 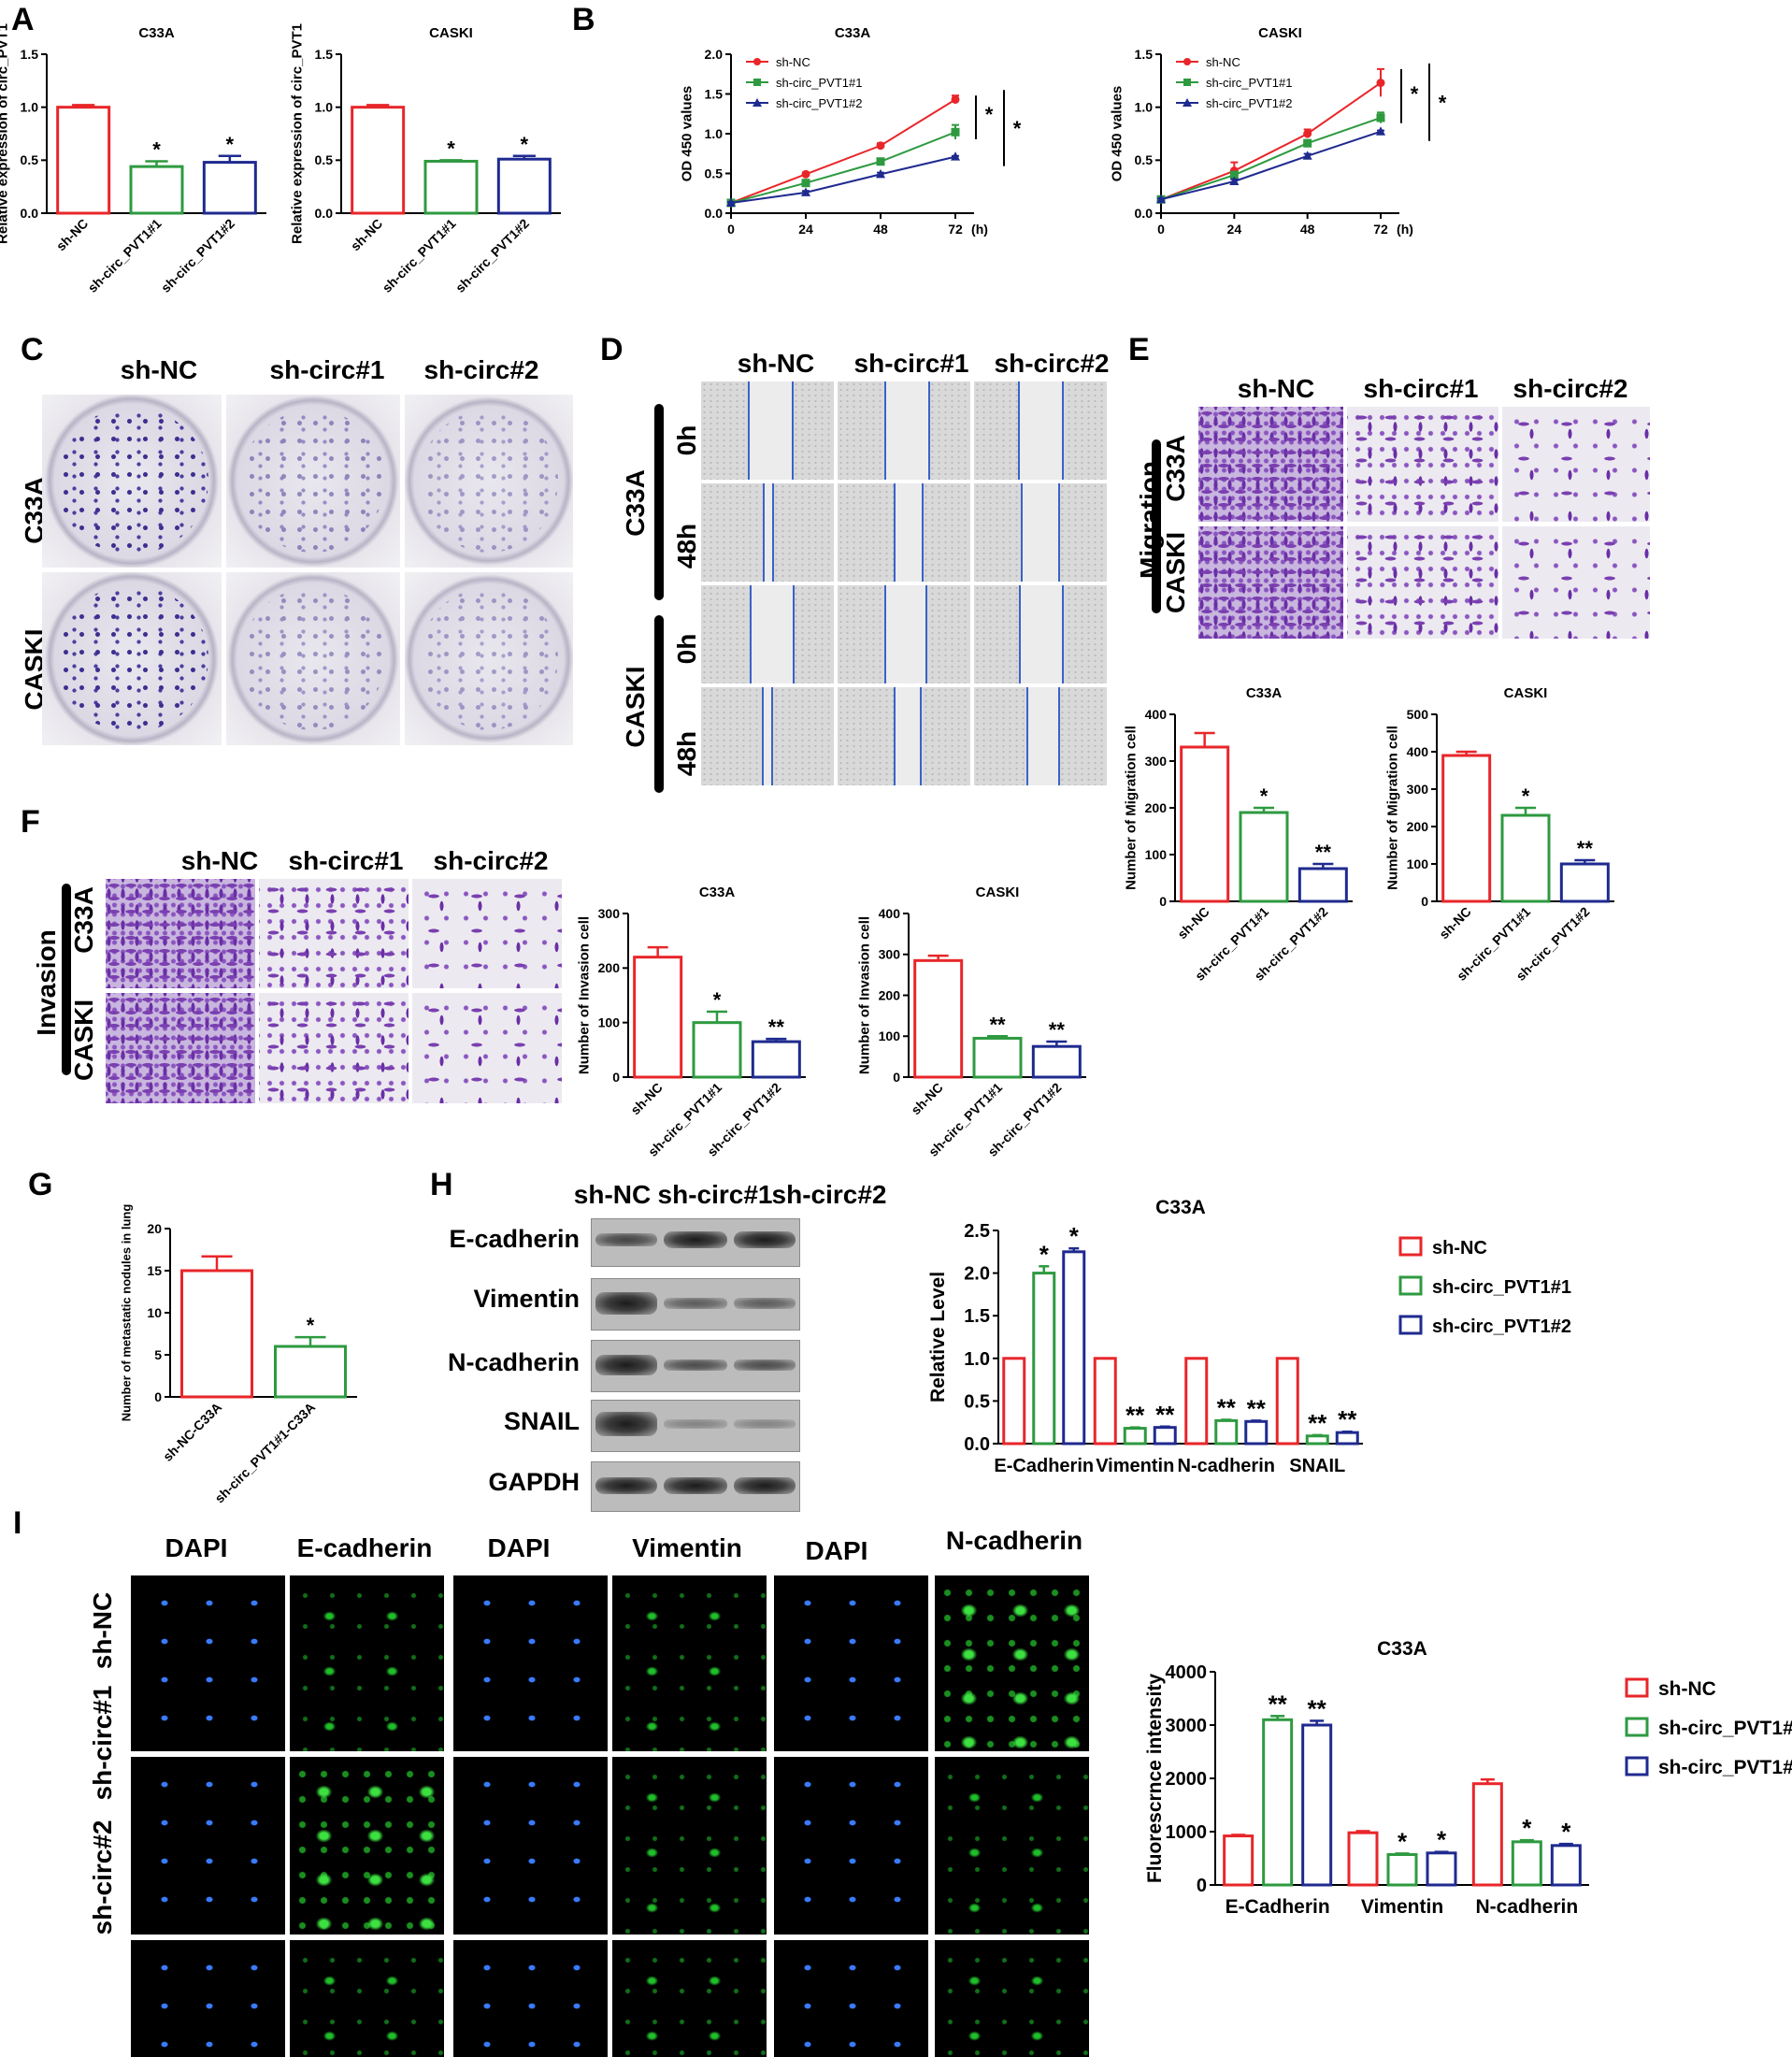 What do you see at coordinates (1040, 532) in the screenshot?
I see `wound-c33a-sh-circ2-48h` at bounding box center [1040, 532].